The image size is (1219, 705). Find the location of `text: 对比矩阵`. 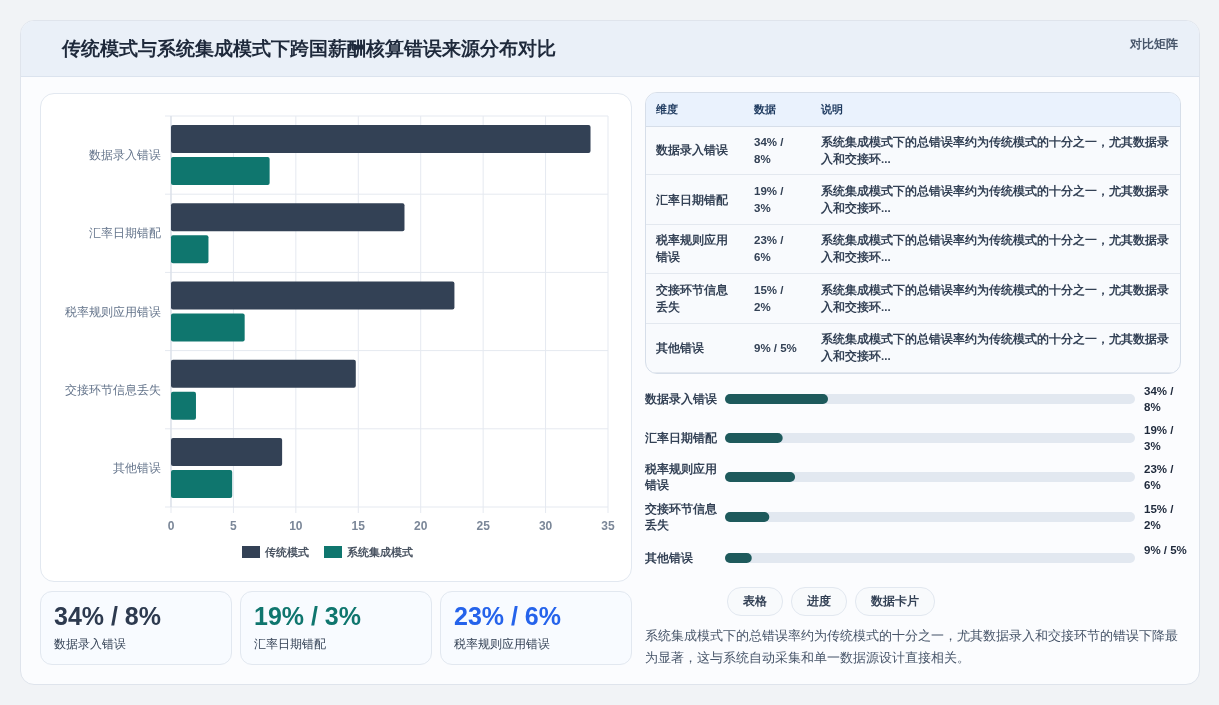

text: 对比矩阵 is located at coordinates (1154, 44).